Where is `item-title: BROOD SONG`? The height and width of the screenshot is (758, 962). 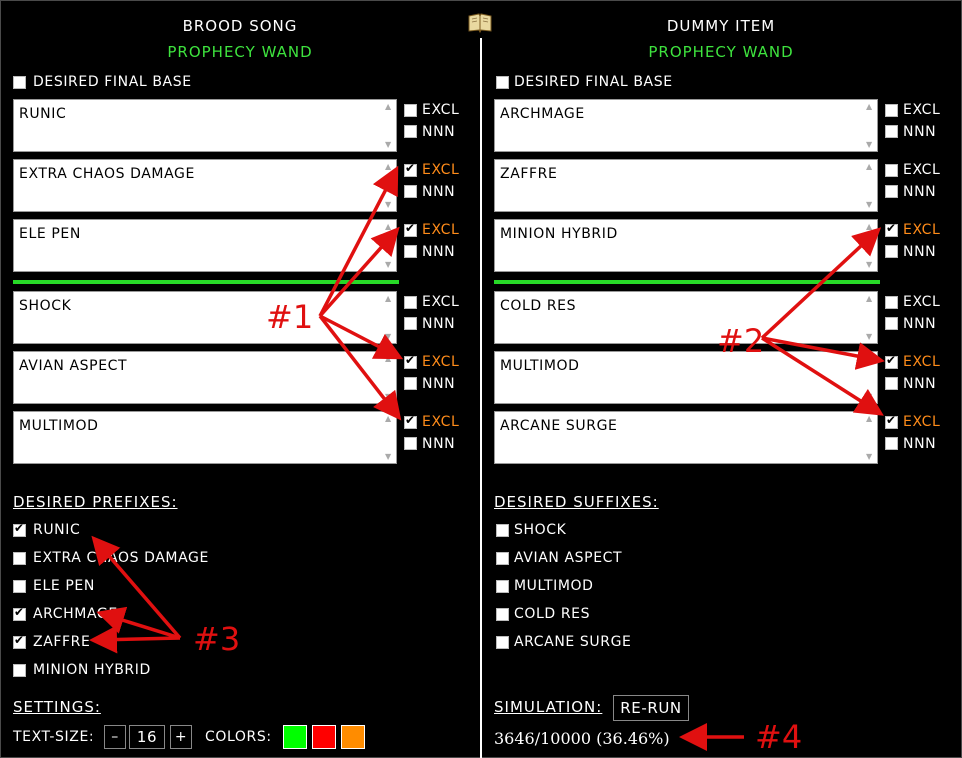
item-title: BROOD SONG is located at coordinates (240, 26).